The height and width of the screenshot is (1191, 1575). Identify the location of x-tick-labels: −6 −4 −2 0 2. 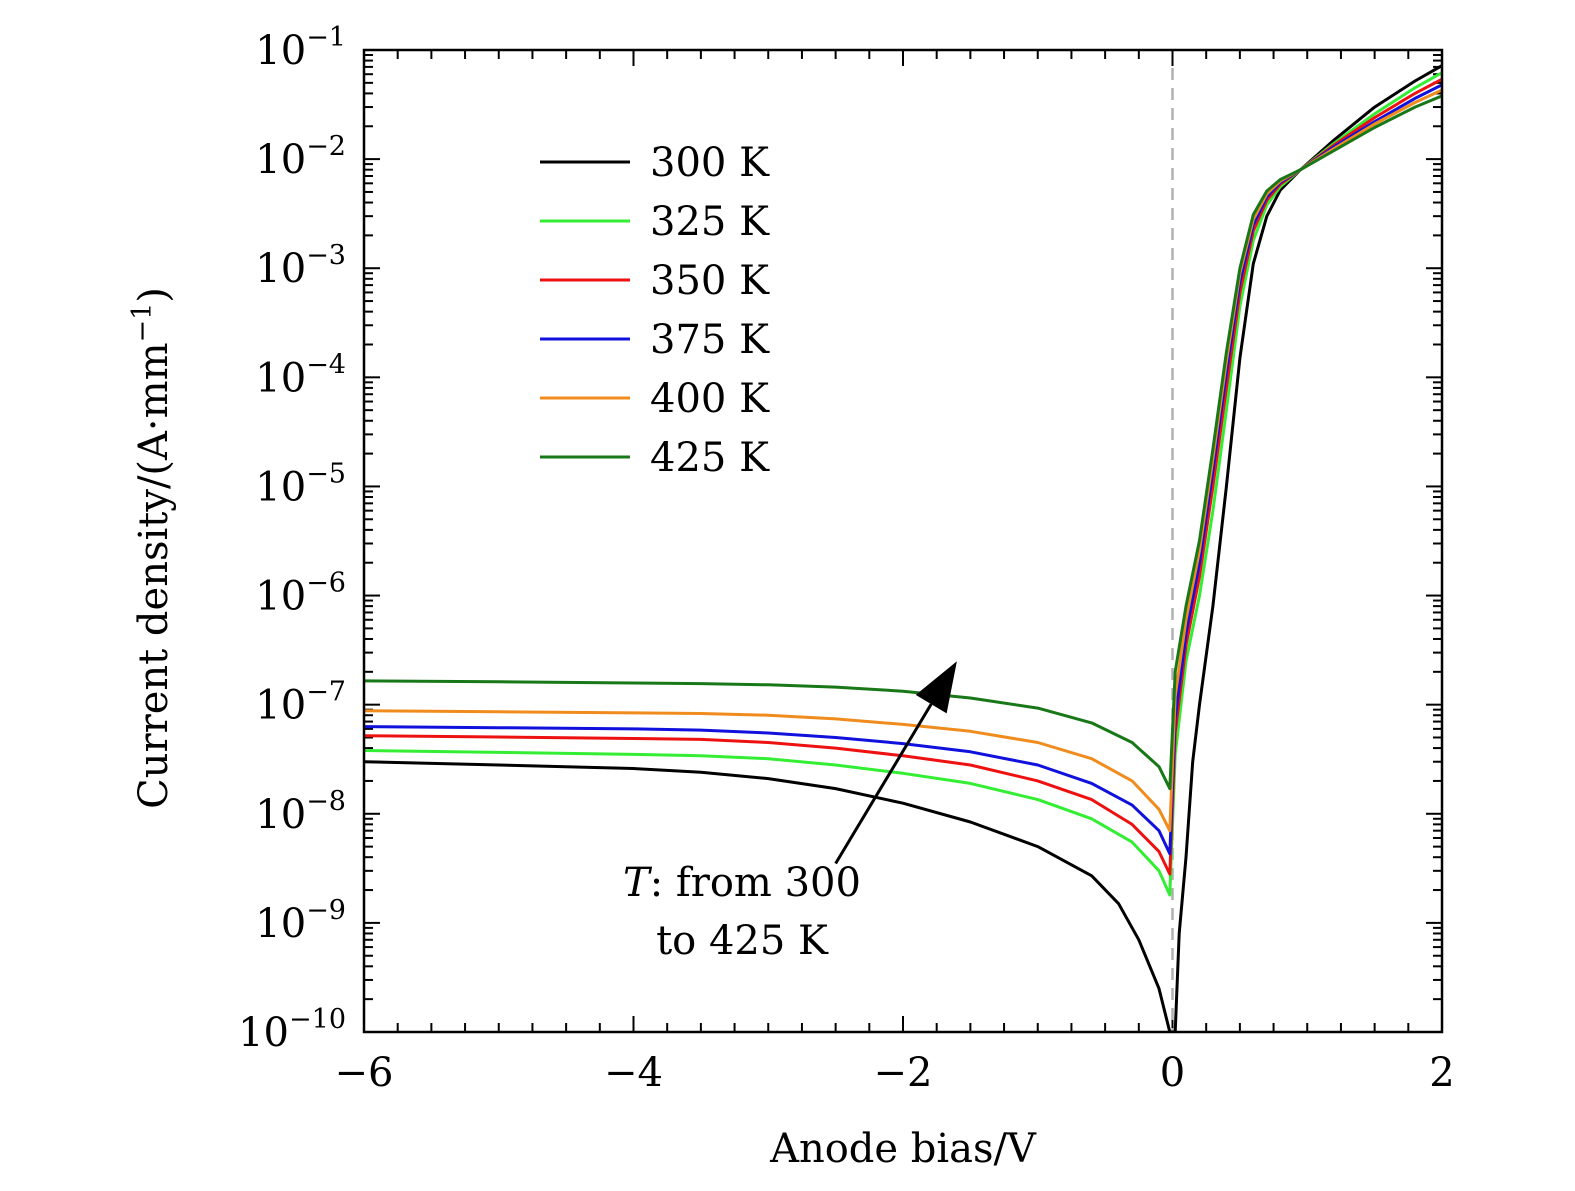
(895, 1073).